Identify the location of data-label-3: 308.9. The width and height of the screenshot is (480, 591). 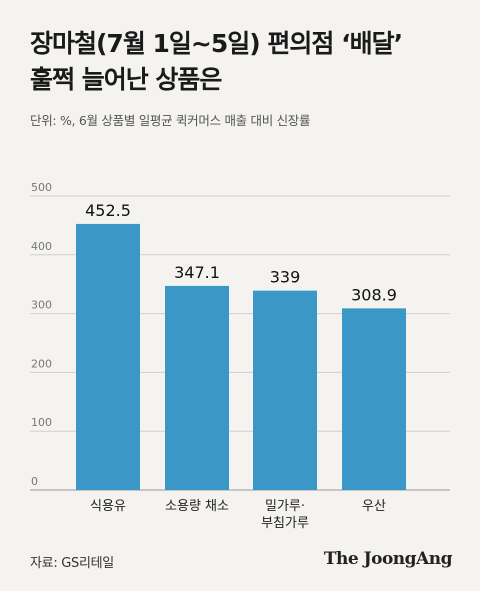
(374, 294).